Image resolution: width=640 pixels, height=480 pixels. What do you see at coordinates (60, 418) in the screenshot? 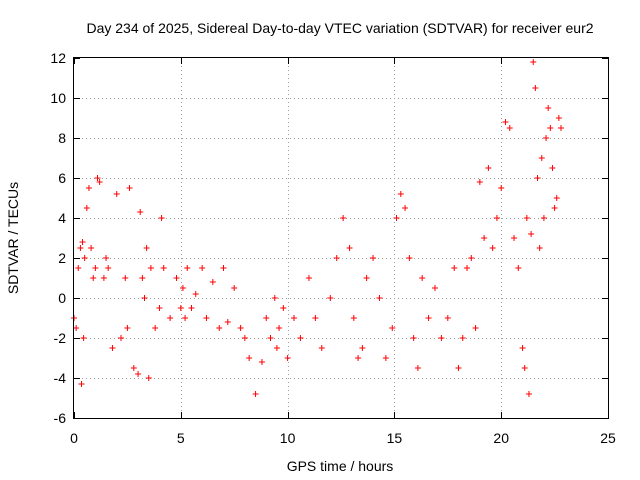
I see `y-tick-label: -6` at bounding box center [60, 418].